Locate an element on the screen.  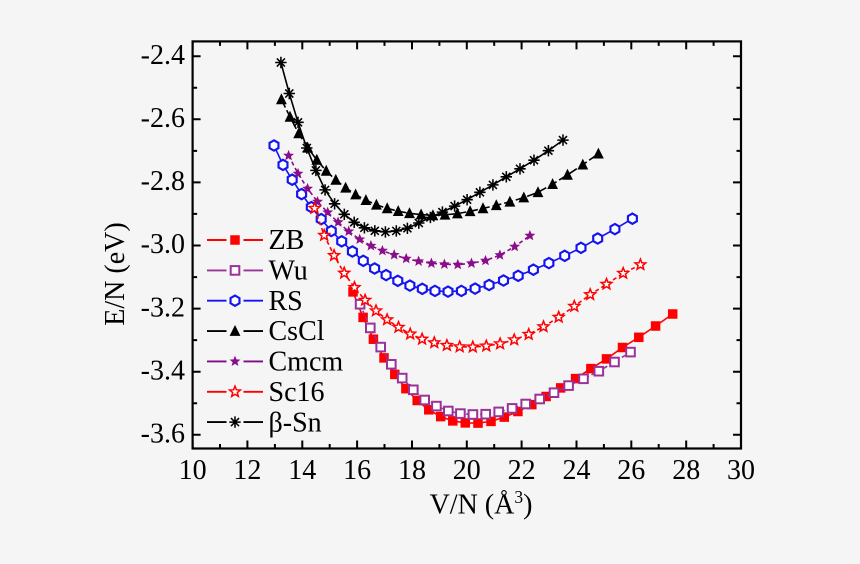
svg-text: CsCl is located at coordinates (297, 331).